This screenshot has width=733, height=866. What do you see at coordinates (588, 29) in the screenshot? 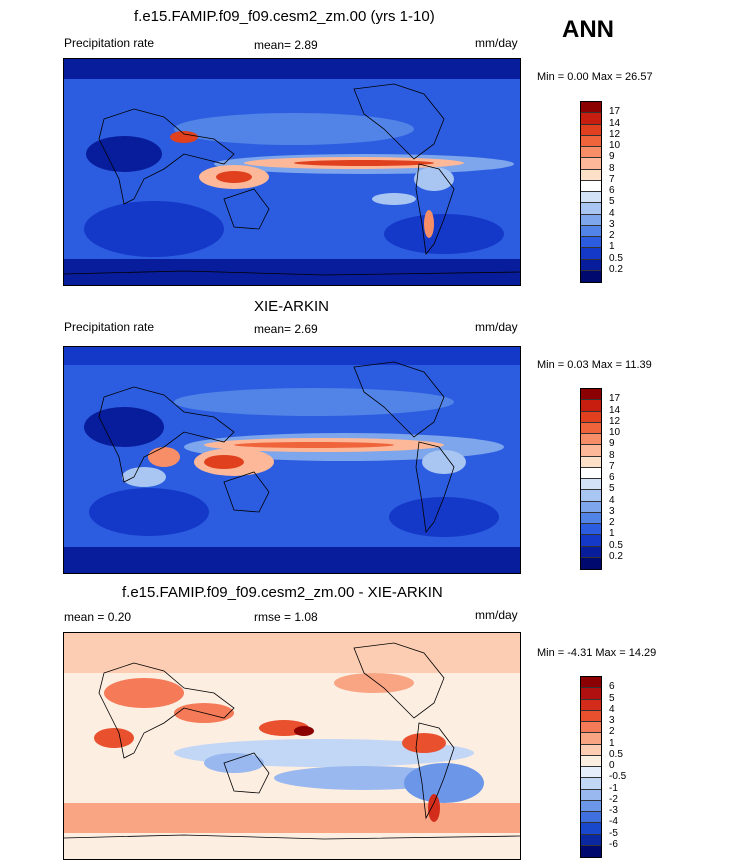
I see `season-label: ANN` at bounding box center [588, 29].